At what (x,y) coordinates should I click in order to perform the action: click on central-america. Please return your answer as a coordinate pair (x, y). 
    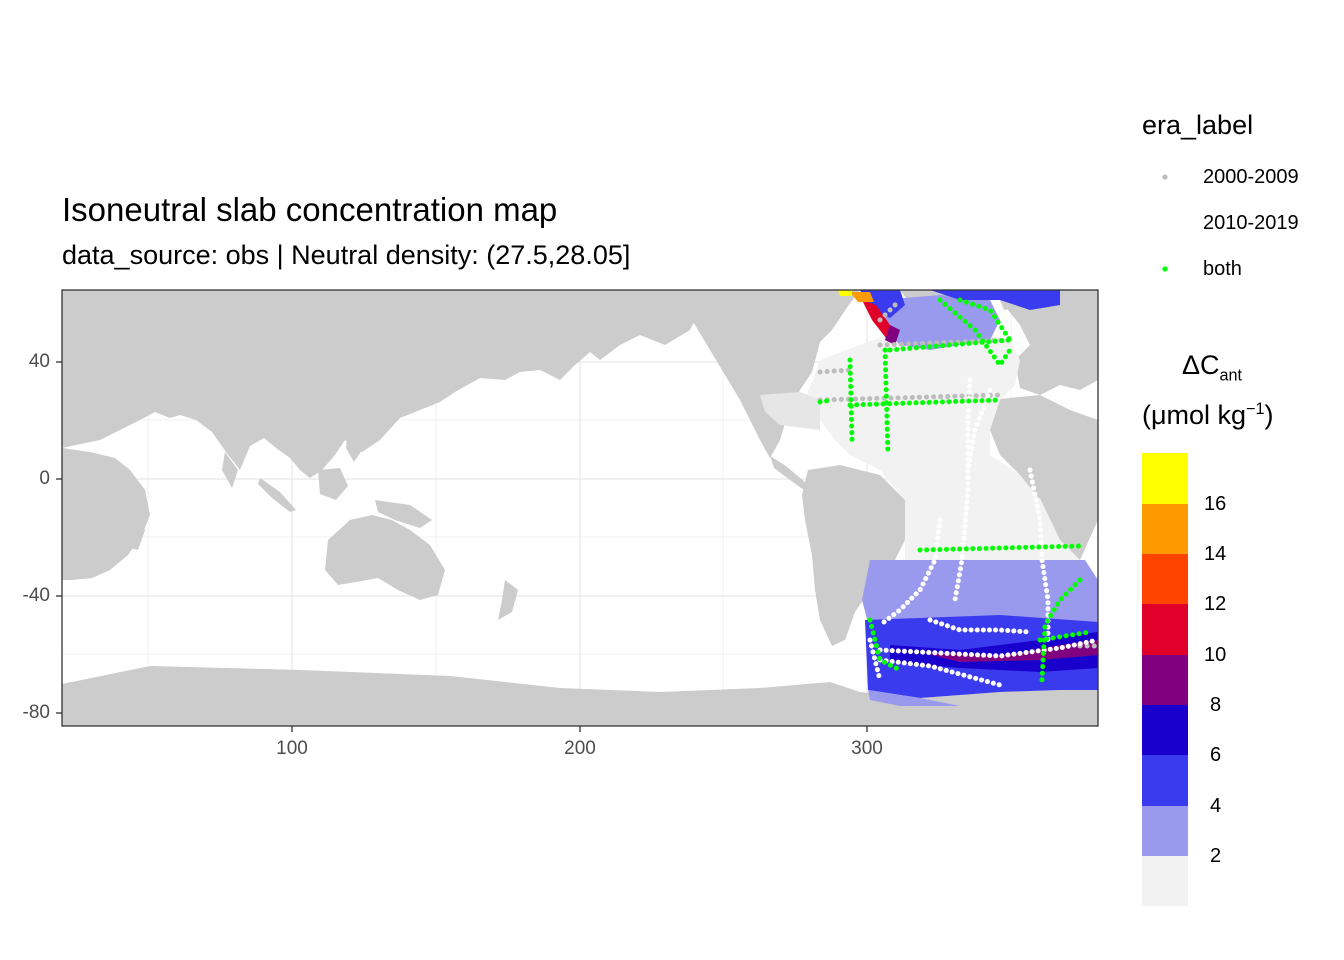
    Looking at the image, I should click on (790, 473).